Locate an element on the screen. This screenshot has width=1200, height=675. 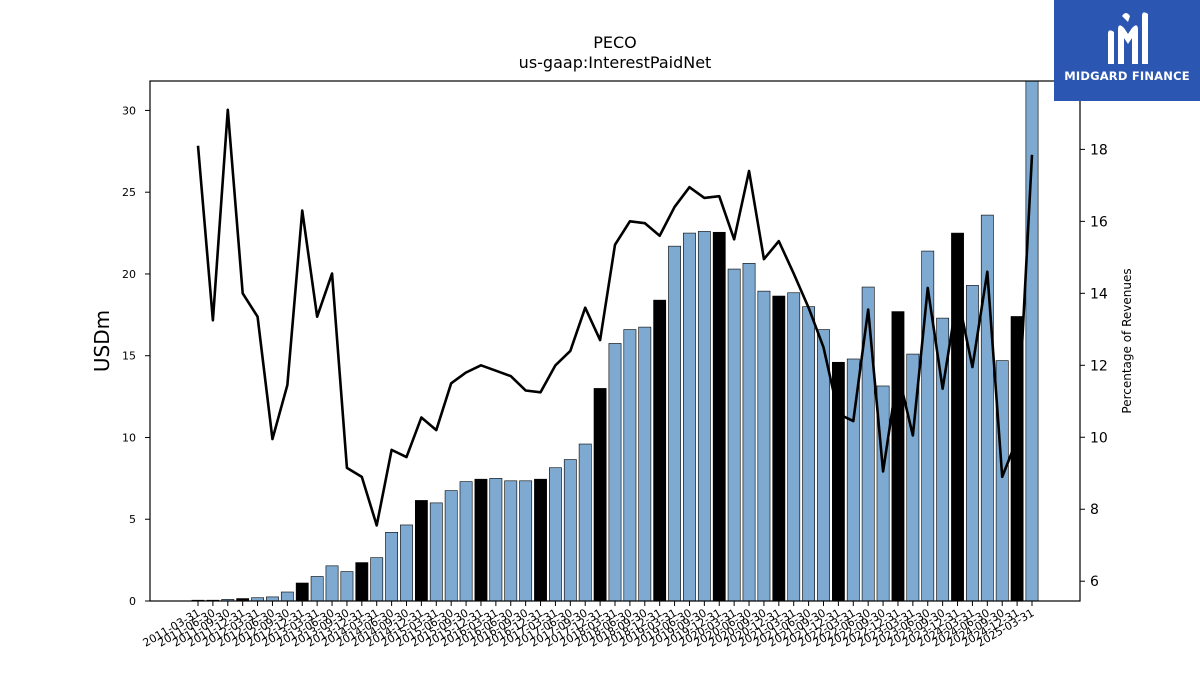
y2-tick-label: 14 is located at coordinates (1099, 294).